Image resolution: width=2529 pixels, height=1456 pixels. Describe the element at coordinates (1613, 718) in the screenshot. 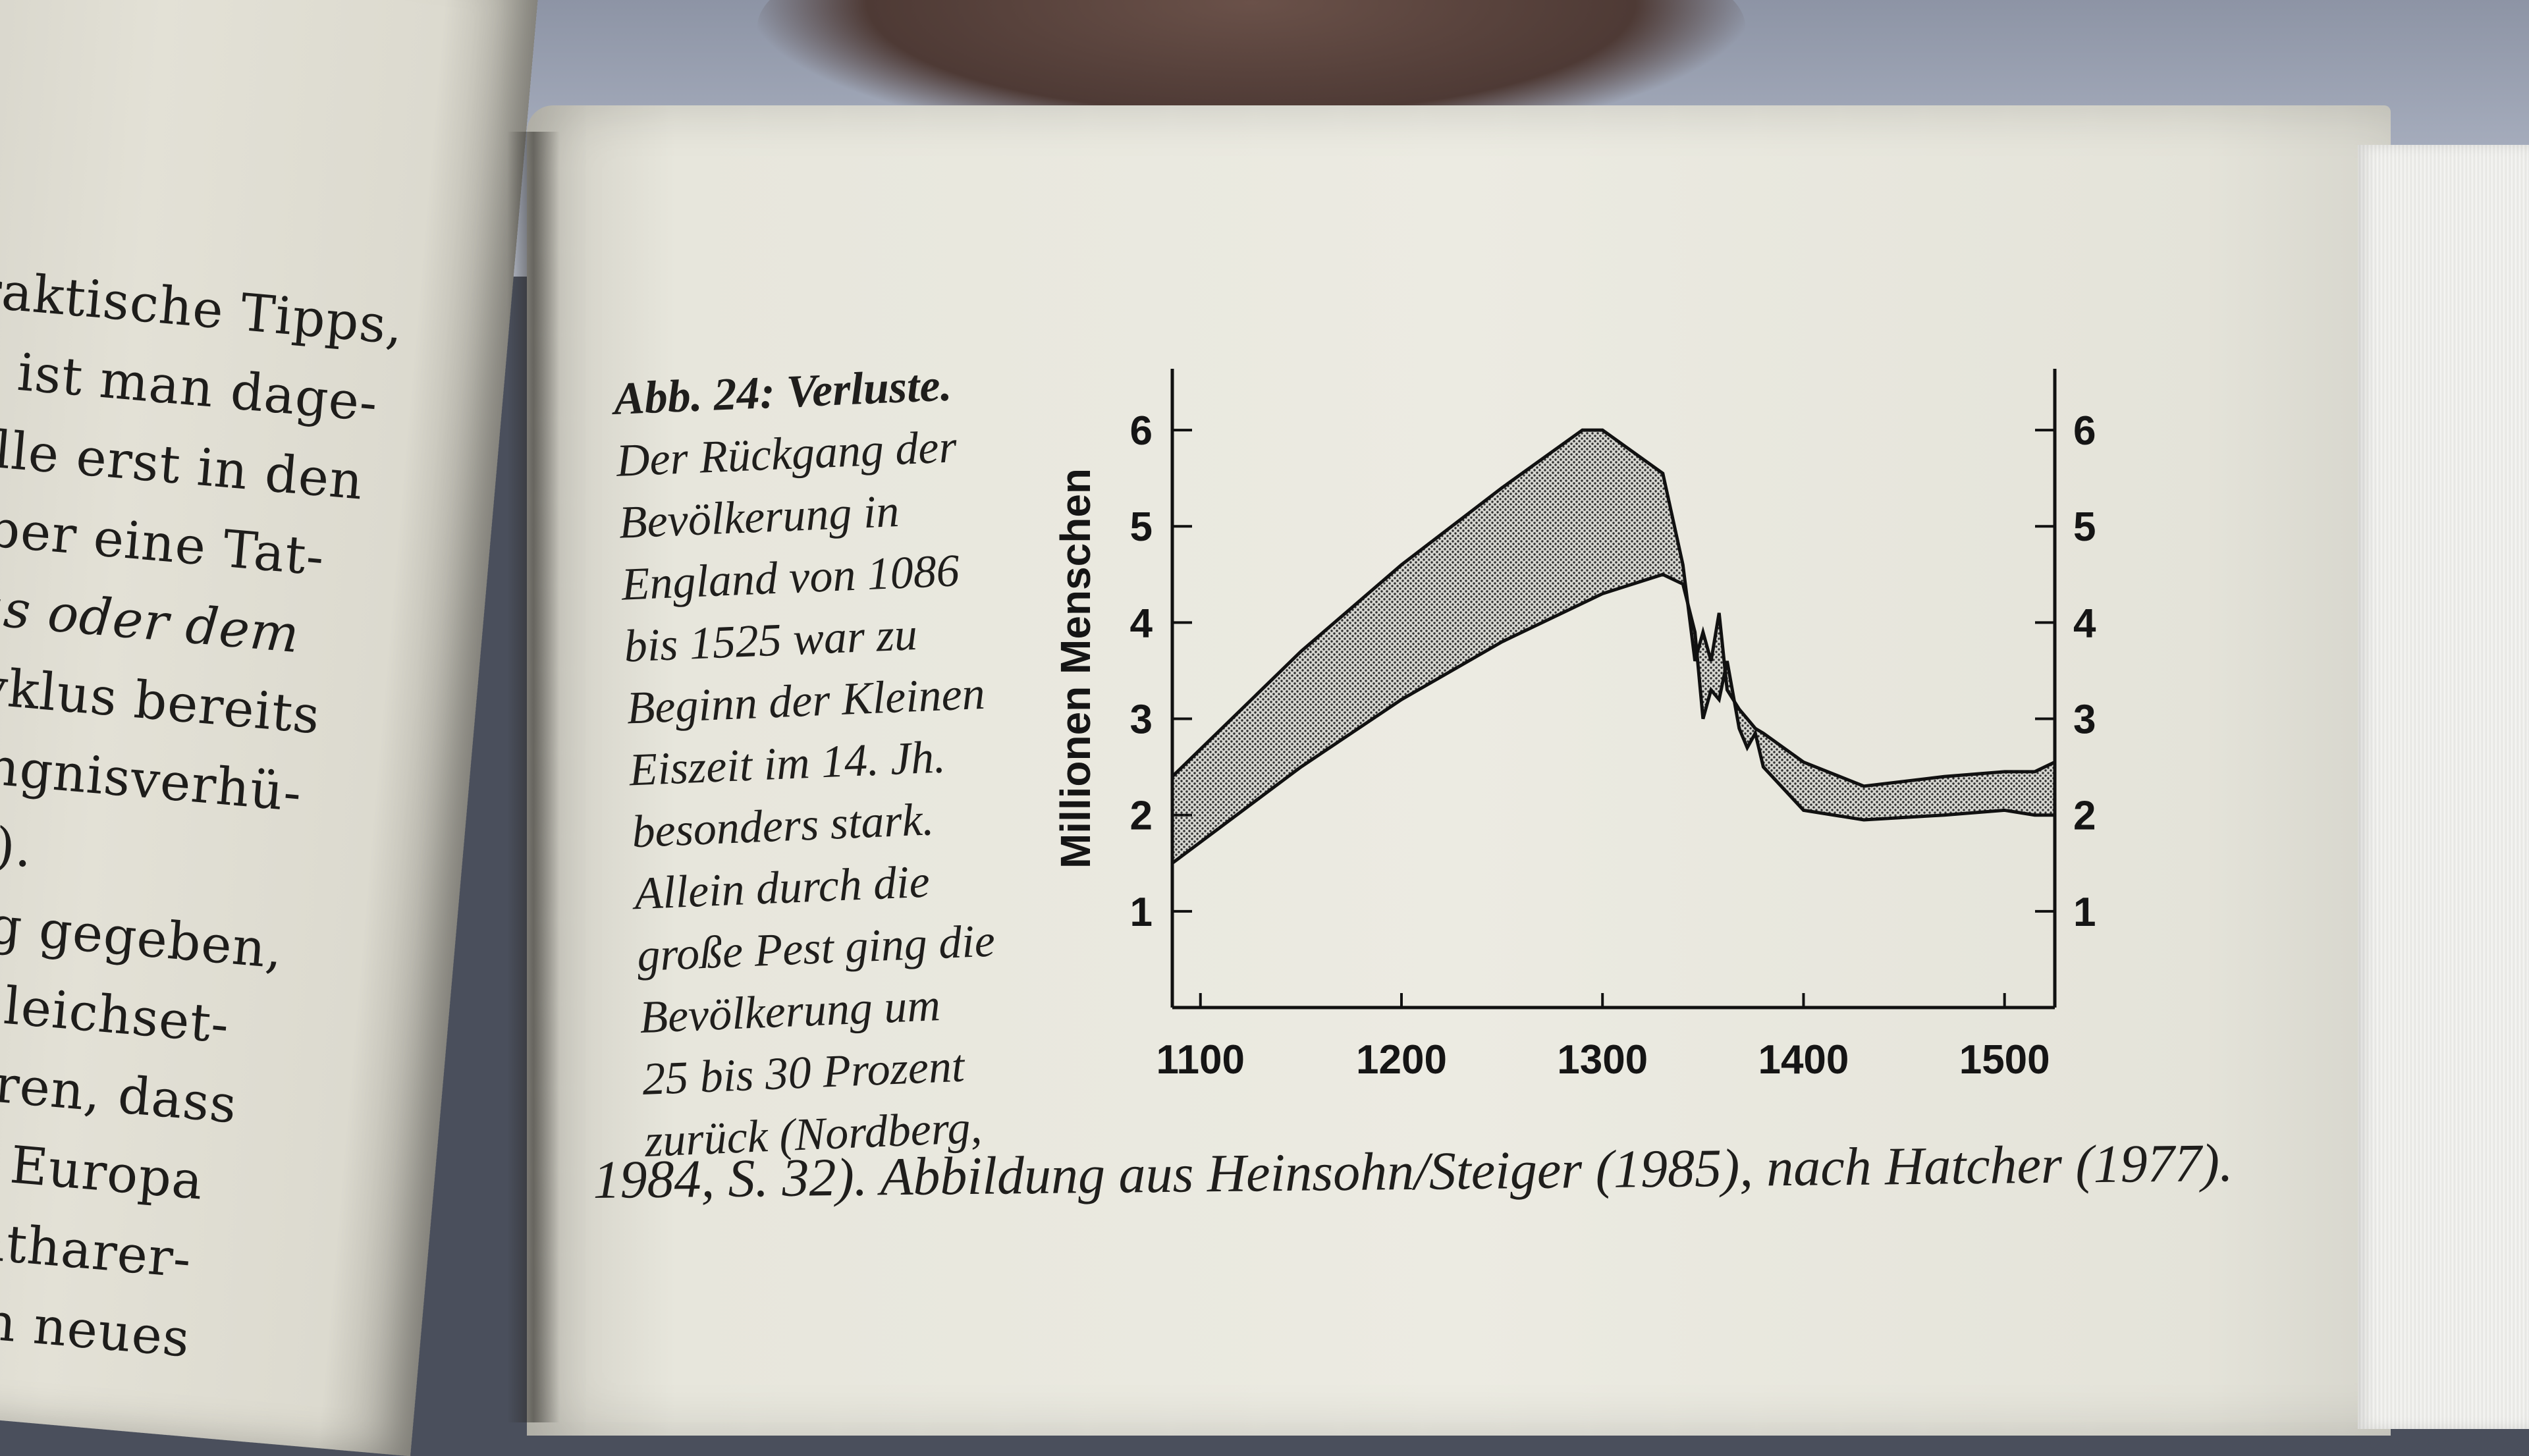

I see `lower-estimate-line` at that location.